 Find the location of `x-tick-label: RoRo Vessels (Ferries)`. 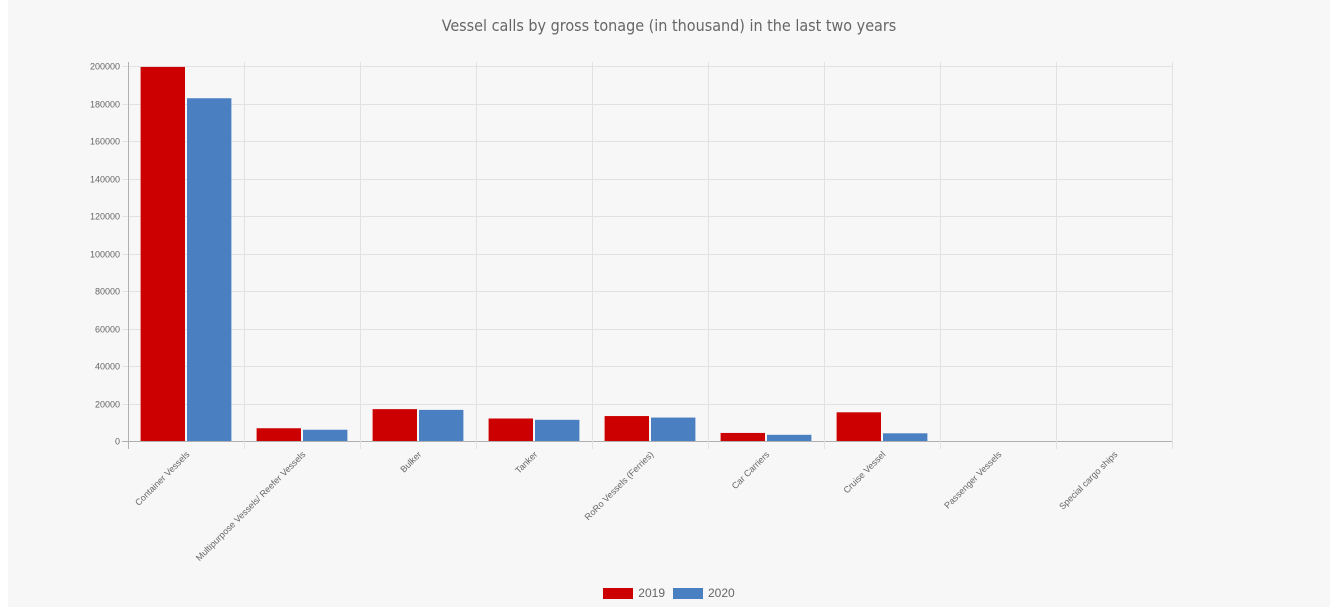

x-tick-label: RoRo Vessels (Ferries) is located at coordinates (619, 485).